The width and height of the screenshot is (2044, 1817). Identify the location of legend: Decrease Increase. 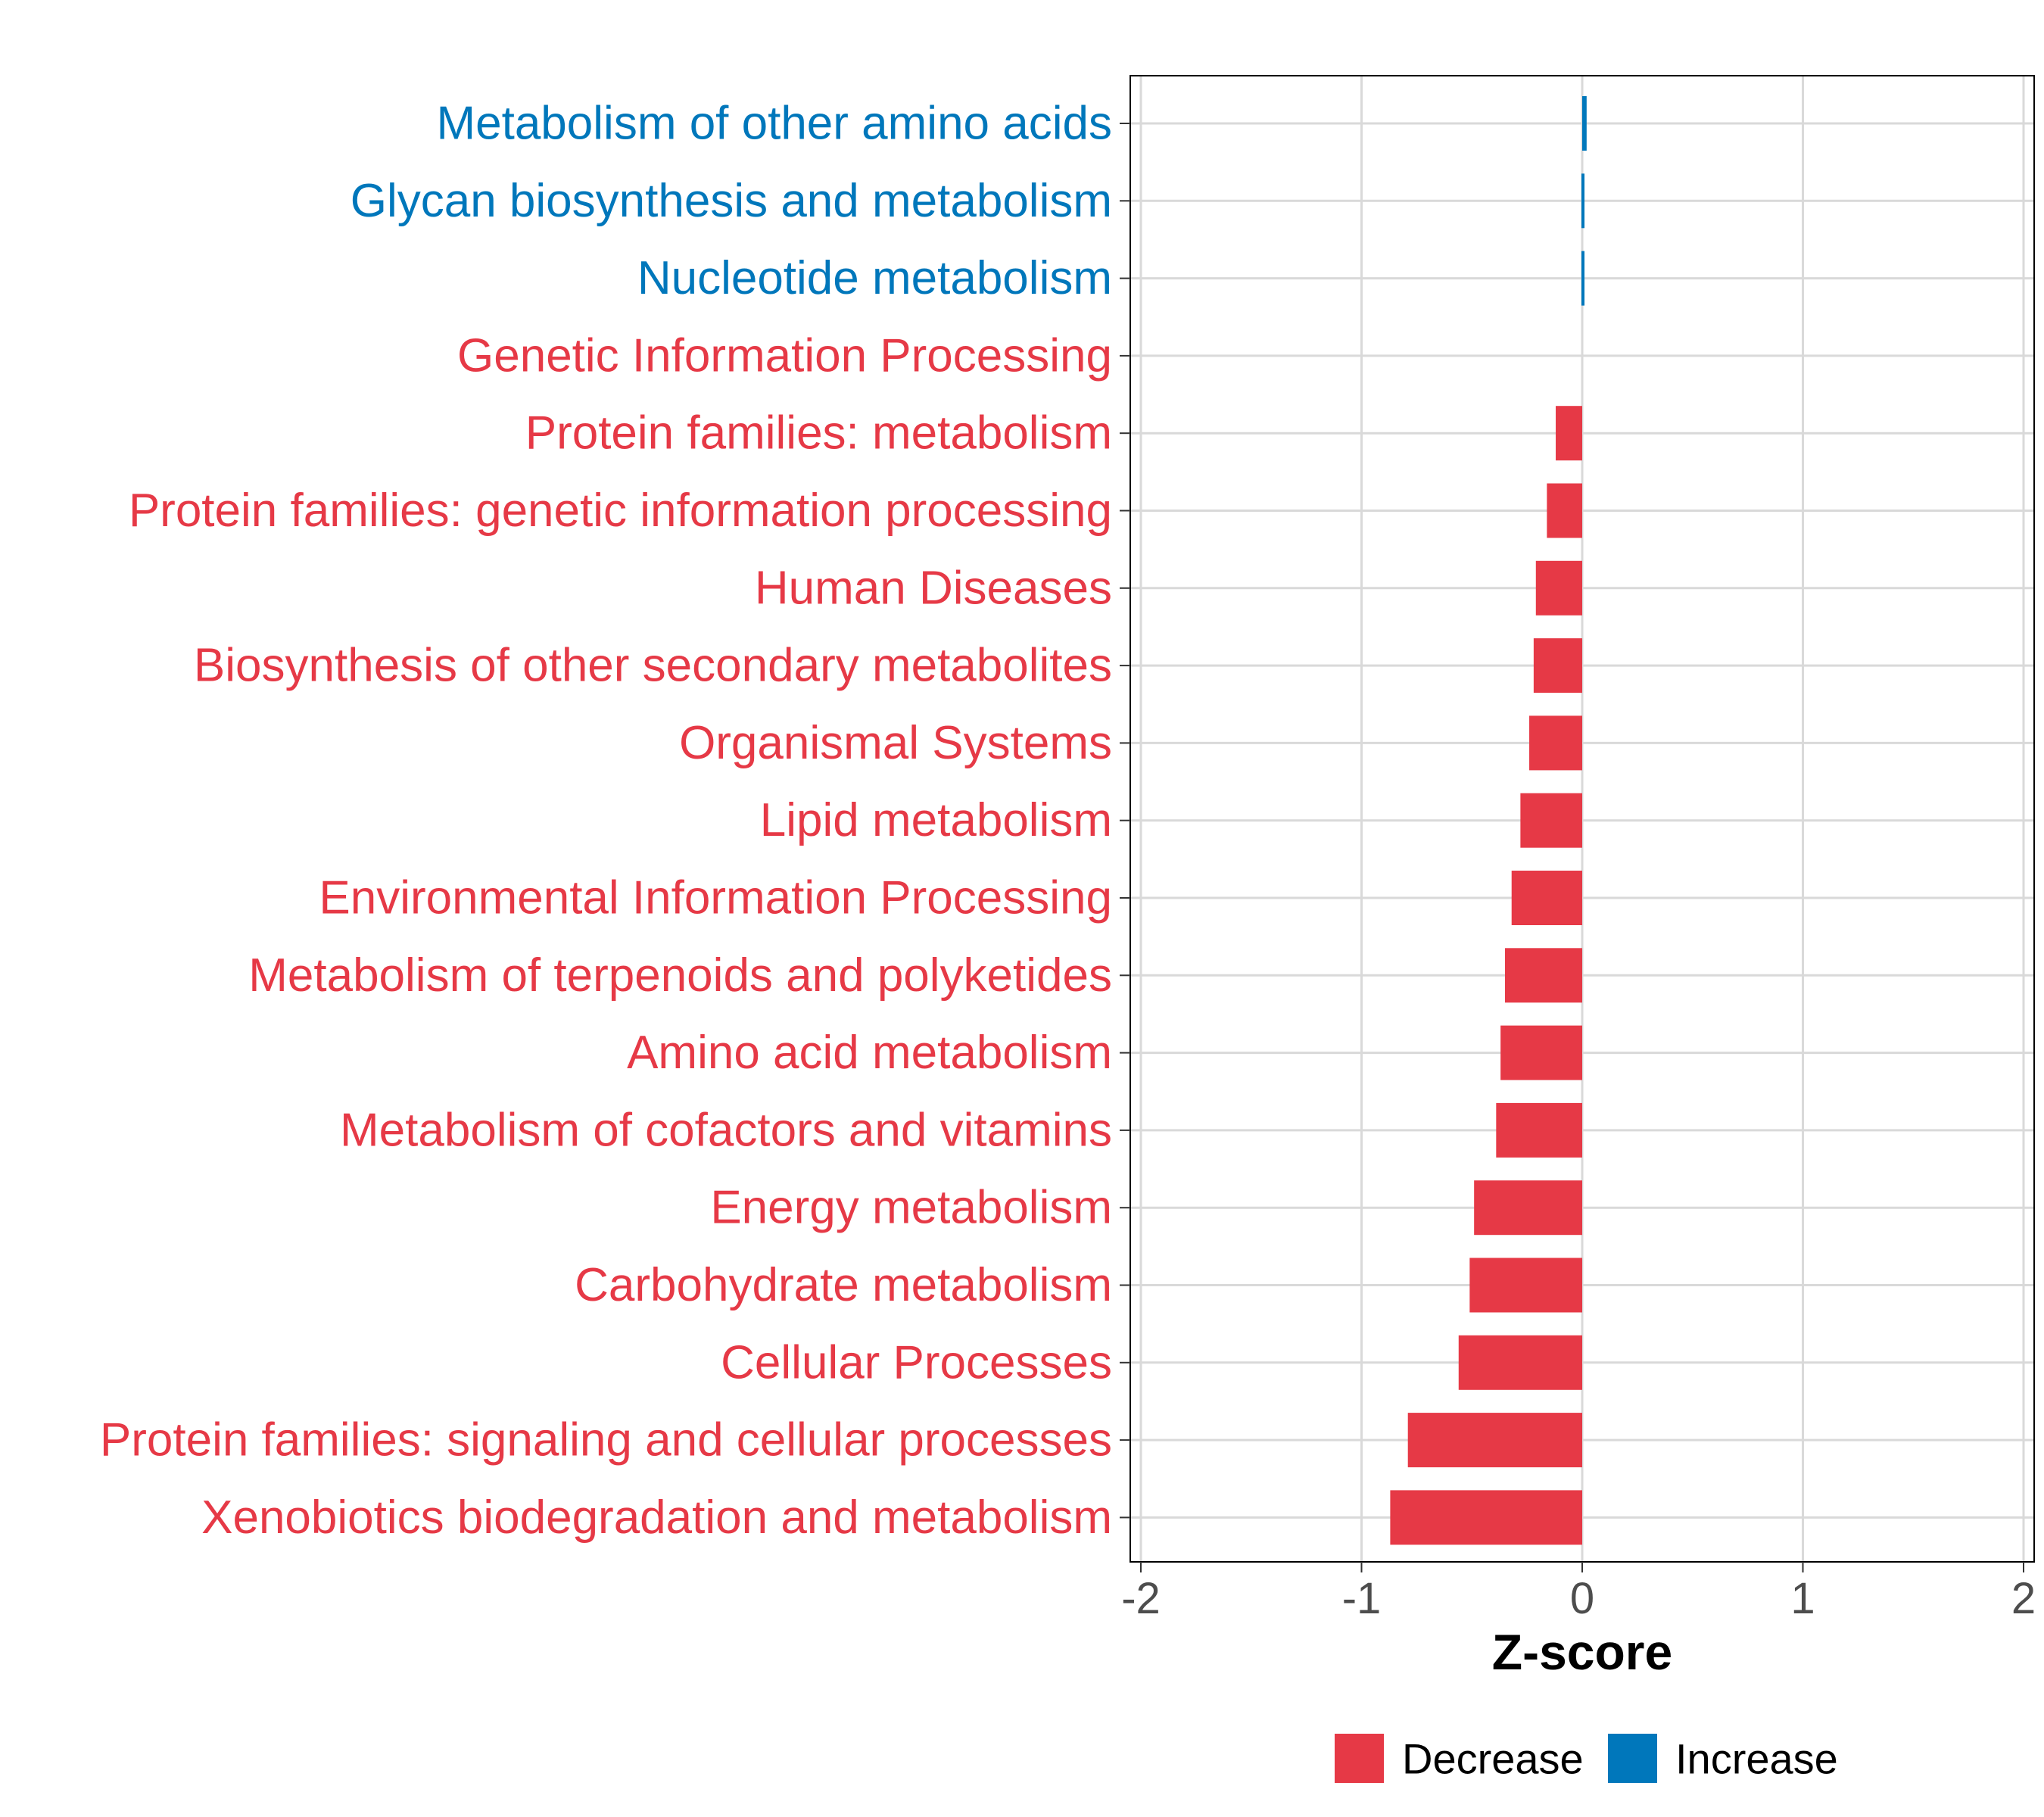
(1586, 1758).